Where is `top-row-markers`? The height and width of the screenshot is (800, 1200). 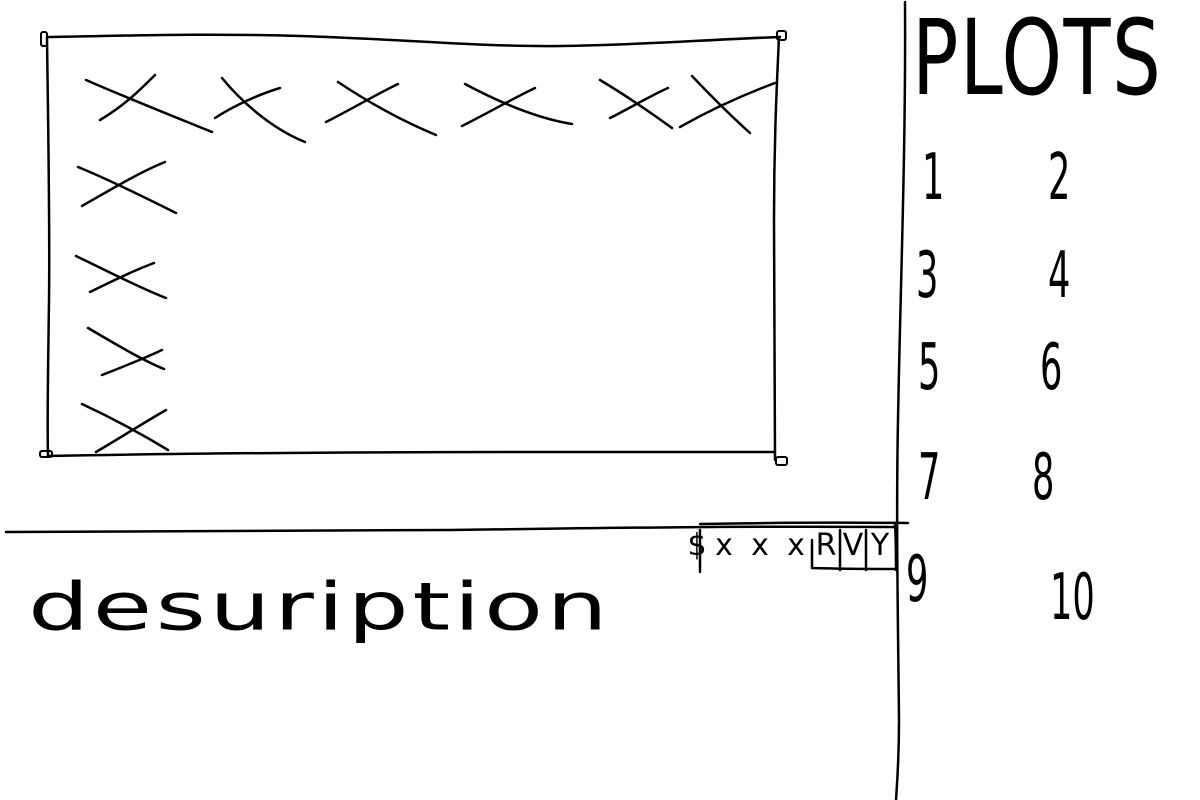
top-row-markers is located at coordinates (430, 108).